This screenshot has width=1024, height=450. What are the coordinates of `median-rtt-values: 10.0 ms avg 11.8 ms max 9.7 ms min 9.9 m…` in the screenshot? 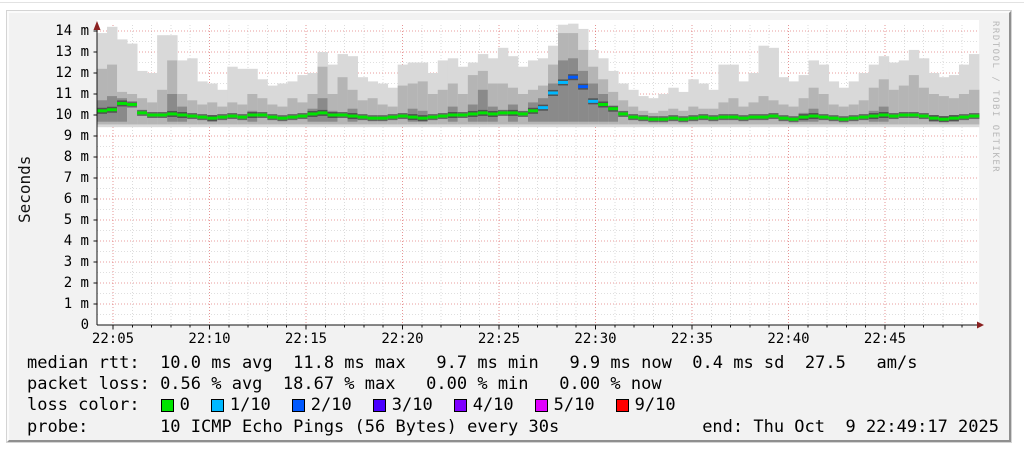 It's located at (528, 363).